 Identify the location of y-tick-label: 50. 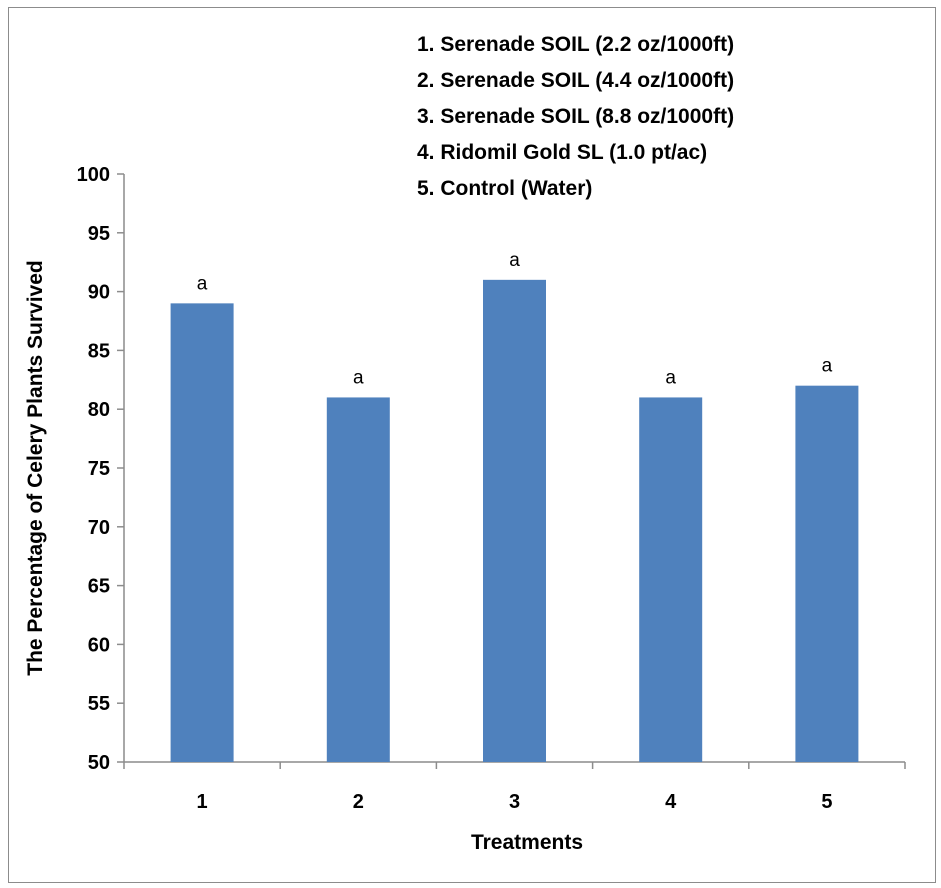
(99, 763).